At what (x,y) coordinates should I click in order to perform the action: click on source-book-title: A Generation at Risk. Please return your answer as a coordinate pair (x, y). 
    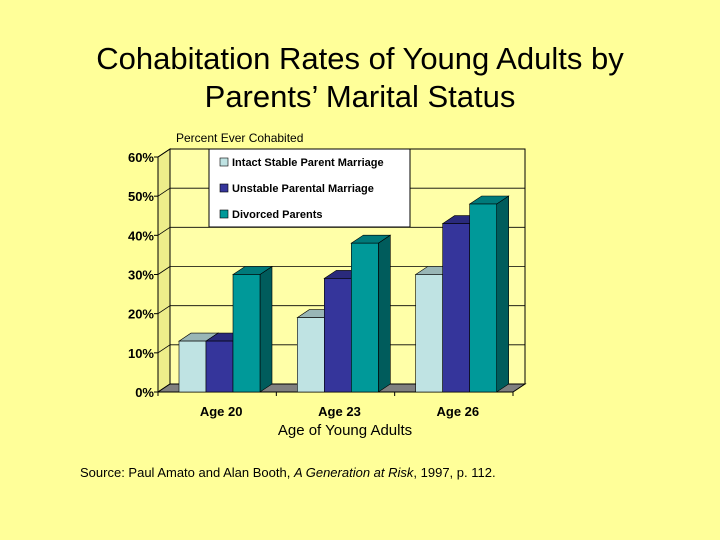
    Looking at the image, I should click on (353, 472).